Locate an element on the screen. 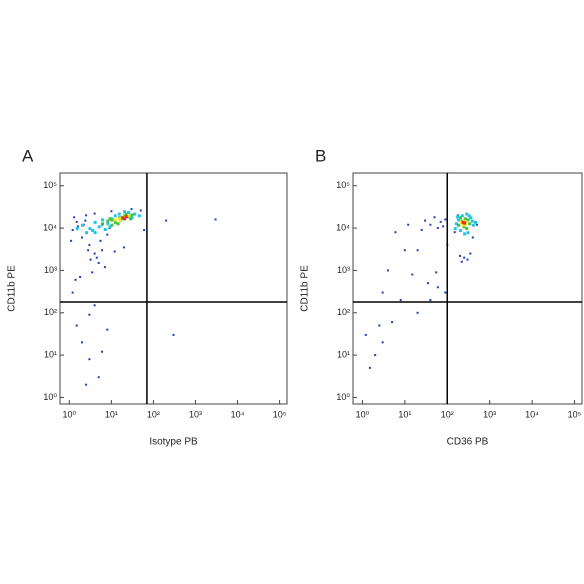 The height and width of the screenshot is (584, 584). x-tick-label: 10² is located at coordinates (153, 414).